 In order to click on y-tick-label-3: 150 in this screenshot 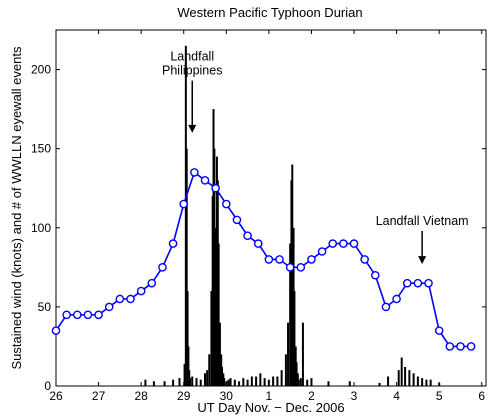, I will do `click(41, 149)`.